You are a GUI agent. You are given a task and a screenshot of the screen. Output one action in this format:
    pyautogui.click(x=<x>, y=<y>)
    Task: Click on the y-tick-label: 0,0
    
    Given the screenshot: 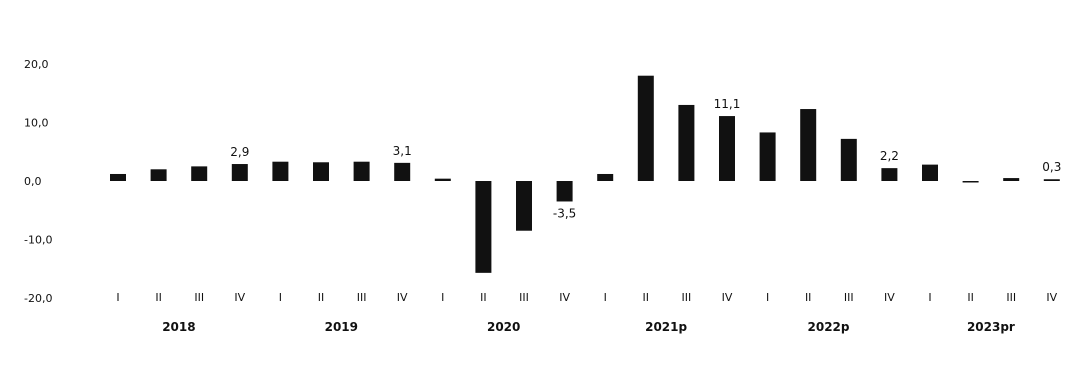 What is the action you would take?
    pyautogui.click(x=33, y=181)
    